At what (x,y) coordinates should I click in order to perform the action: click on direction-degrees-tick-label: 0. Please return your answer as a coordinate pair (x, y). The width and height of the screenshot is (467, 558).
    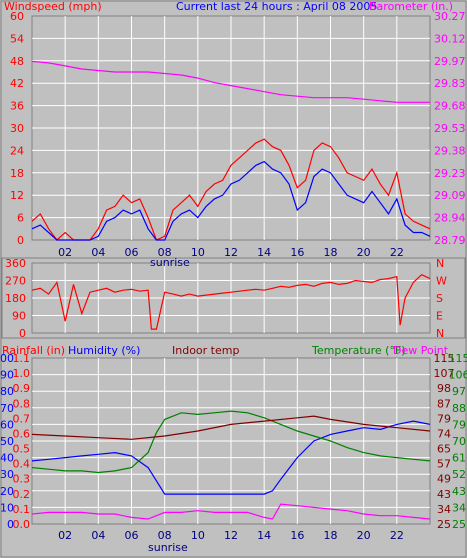
    Looking at the image, I should click on (22, 333).